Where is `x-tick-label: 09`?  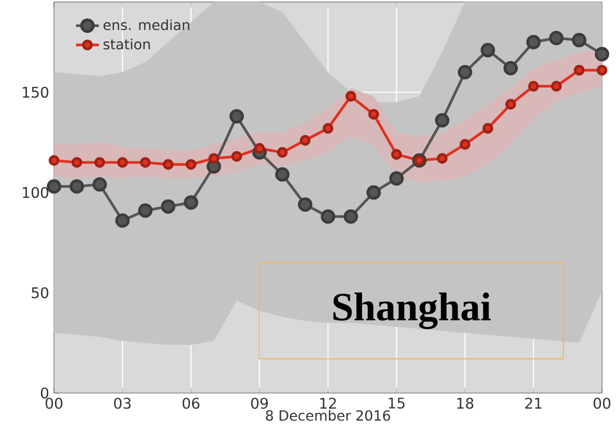
x-tick-label: 09 is located at coordinates (259, 403).